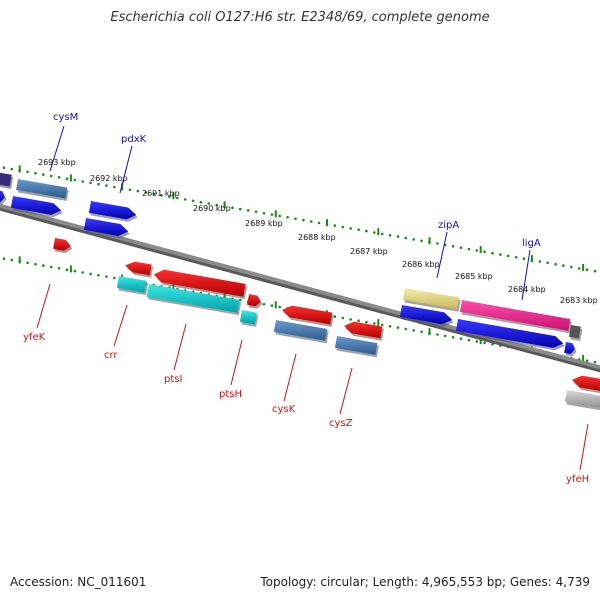 The height and width of the screenshot is (600, 600). I want to click on gene-label-cysk: cysK, so click(284, 409).